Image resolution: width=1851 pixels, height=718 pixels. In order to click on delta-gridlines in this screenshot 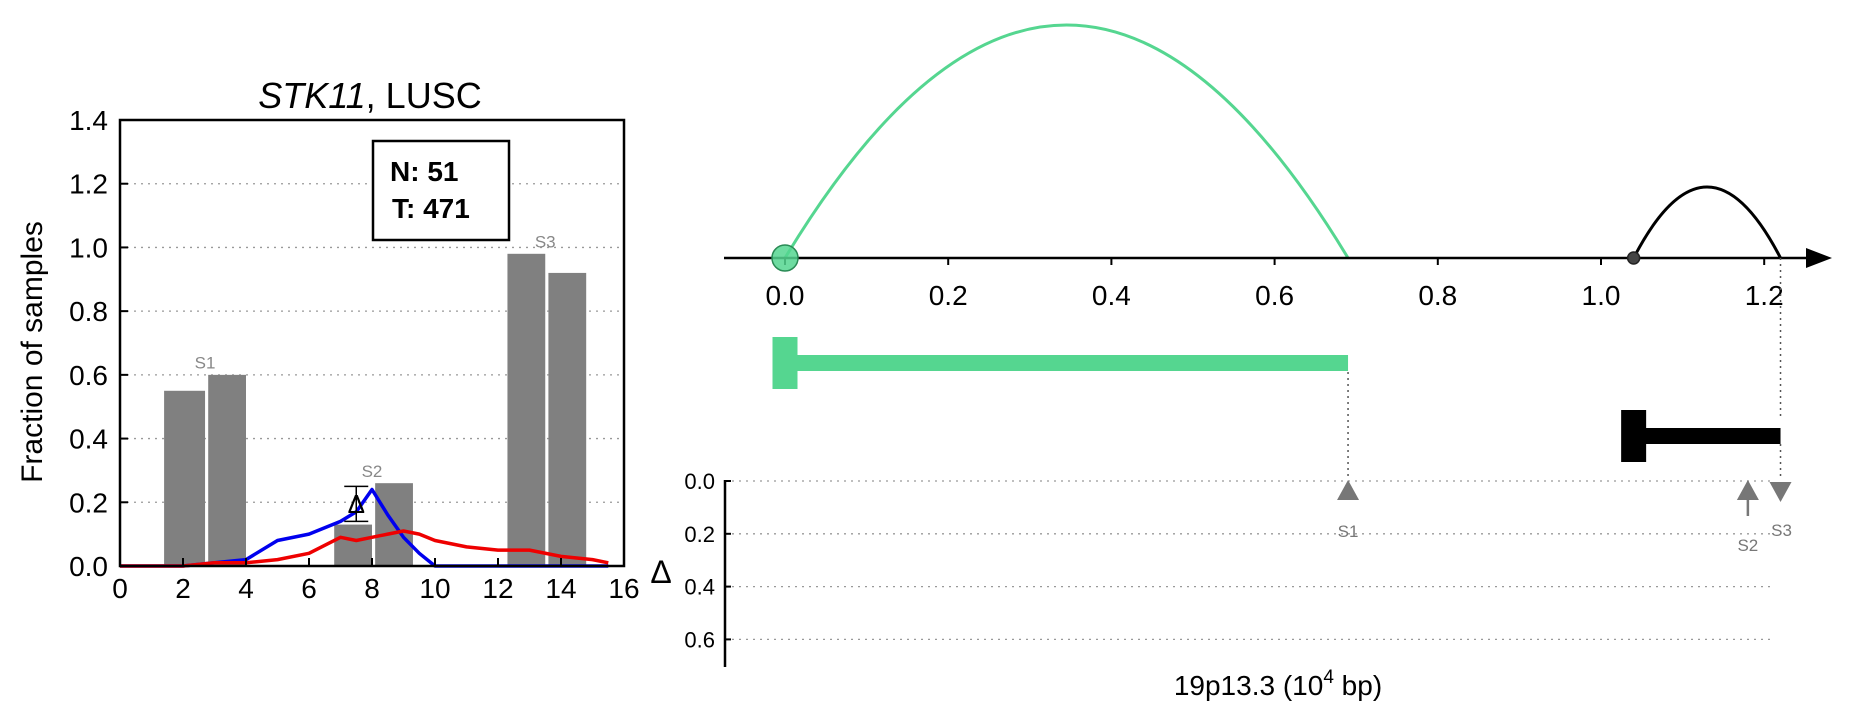, I will do `click(1250, 560)`.